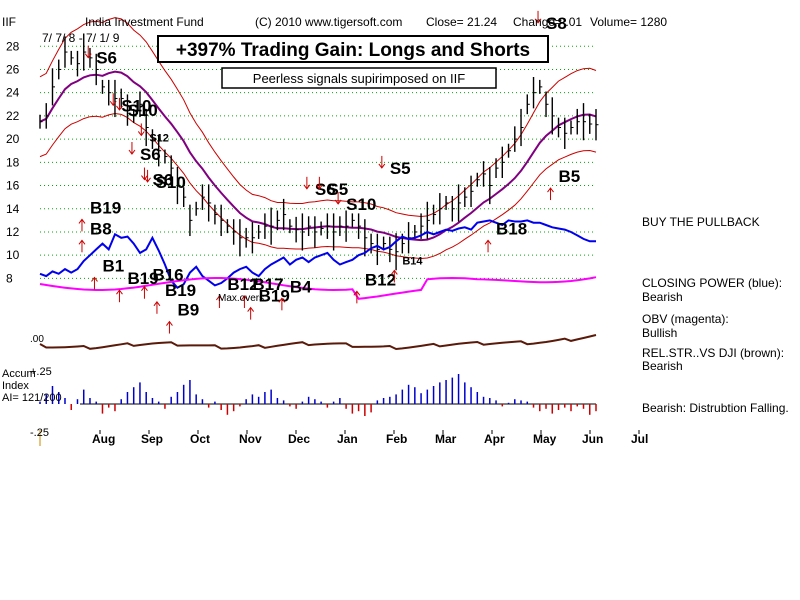  What do you see at coordinates (101, 228) in the screenshot?
I see `signal-label: B8` at bounding box center [101, 228].